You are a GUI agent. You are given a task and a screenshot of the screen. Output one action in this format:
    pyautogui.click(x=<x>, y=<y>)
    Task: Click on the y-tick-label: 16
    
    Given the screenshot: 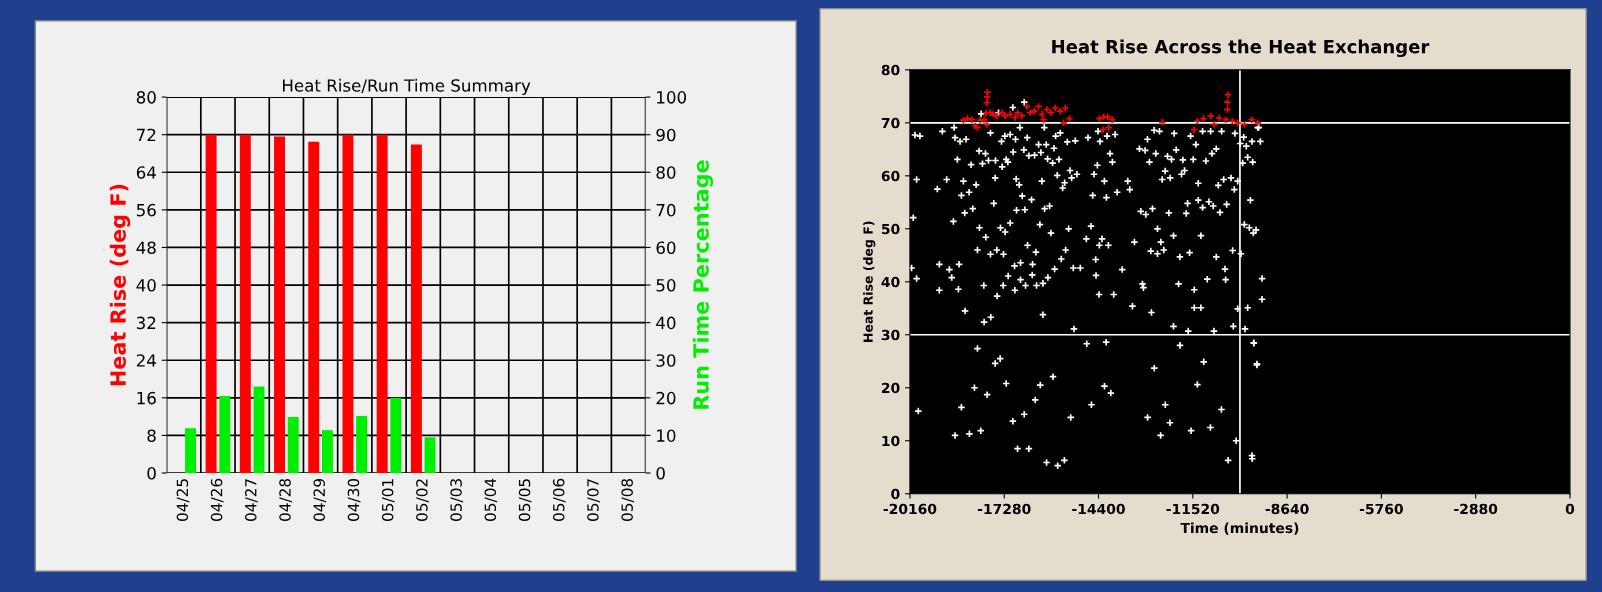 What is the action you would take?
    pyautogui.click(x=146, y=398)
    